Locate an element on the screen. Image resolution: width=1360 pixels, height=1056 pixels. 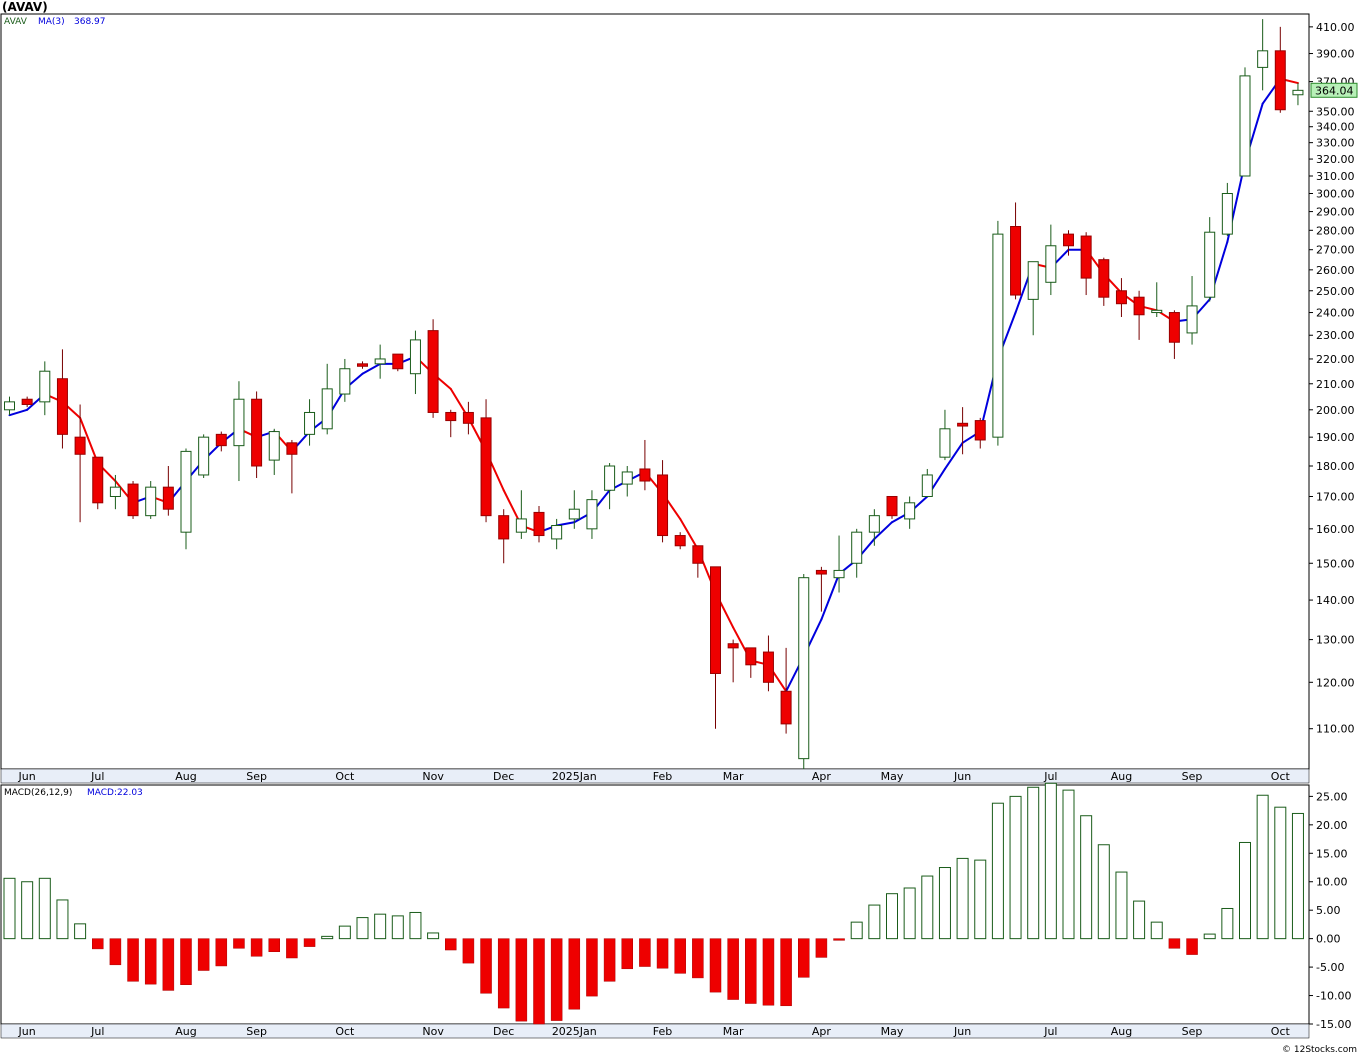
price-tick-label: 150.00 is located at coordinates (1335, 563).